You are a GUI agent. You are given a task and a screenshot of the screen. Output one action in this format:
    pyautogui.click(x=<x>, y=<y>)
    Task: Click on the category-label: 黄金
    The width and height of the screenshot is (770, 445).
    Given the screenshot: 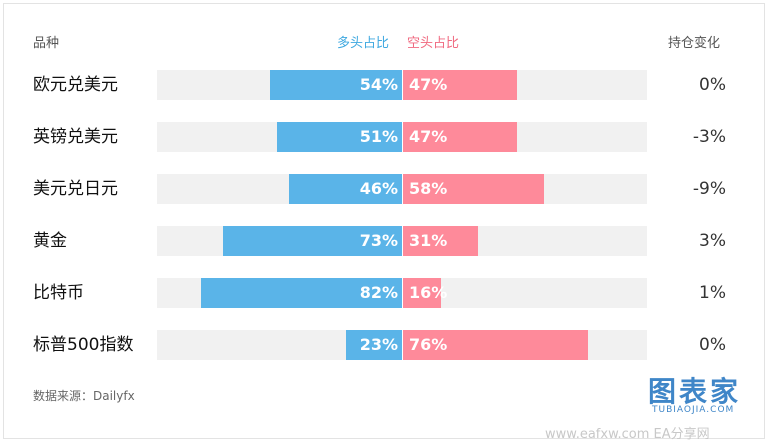 What is the action you would take?
    pyautogui.click(x=50, y=241)
    